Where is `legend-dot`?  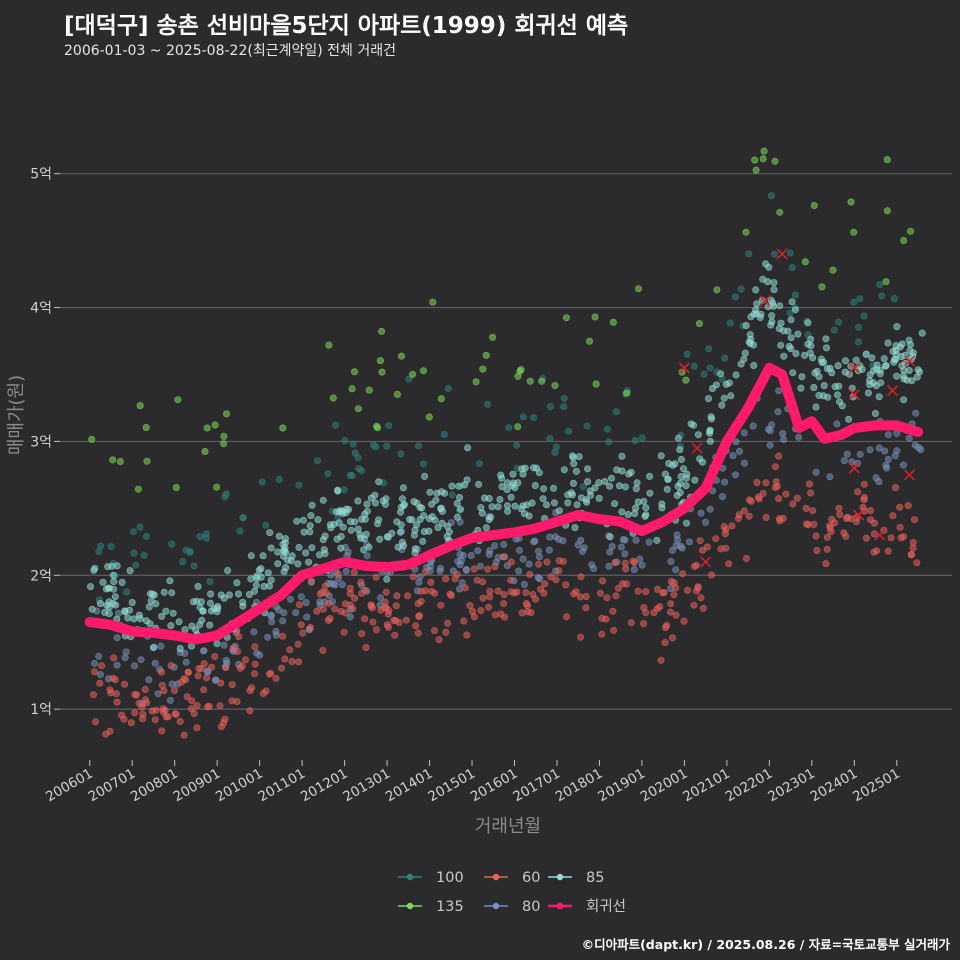
legend-dot is located at coordinates (560, 906).